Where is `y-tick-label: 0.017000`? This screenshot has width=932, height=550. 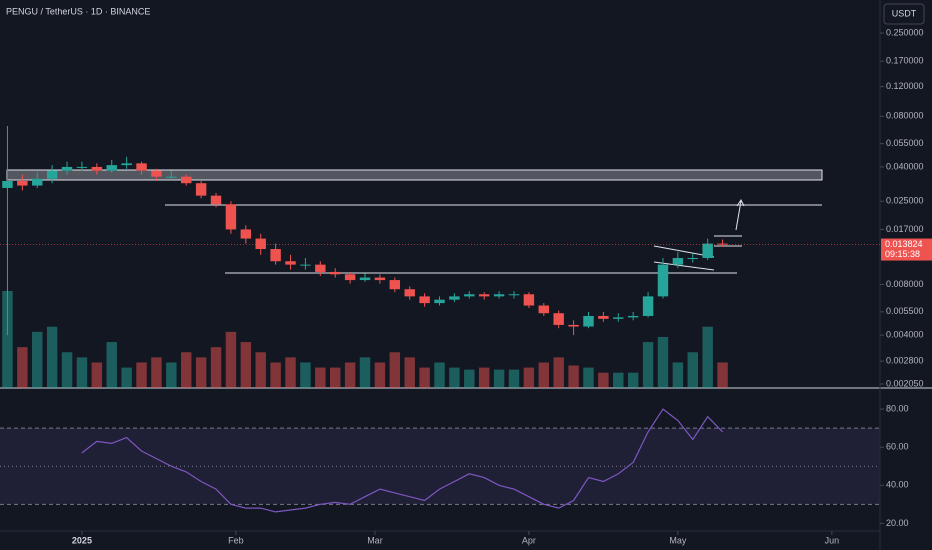 y-tick-label: 0.017000 is located at coordinates (905, 229).